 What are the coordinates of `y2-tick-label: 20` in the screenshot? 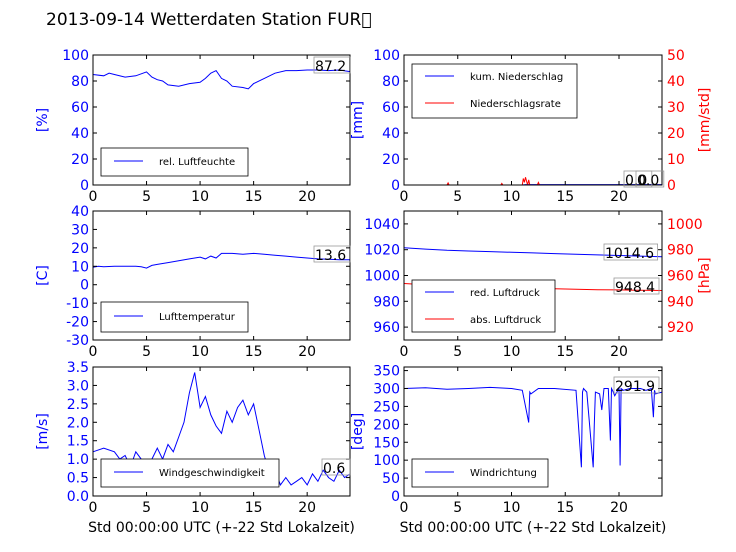 It's located at (676, 134).